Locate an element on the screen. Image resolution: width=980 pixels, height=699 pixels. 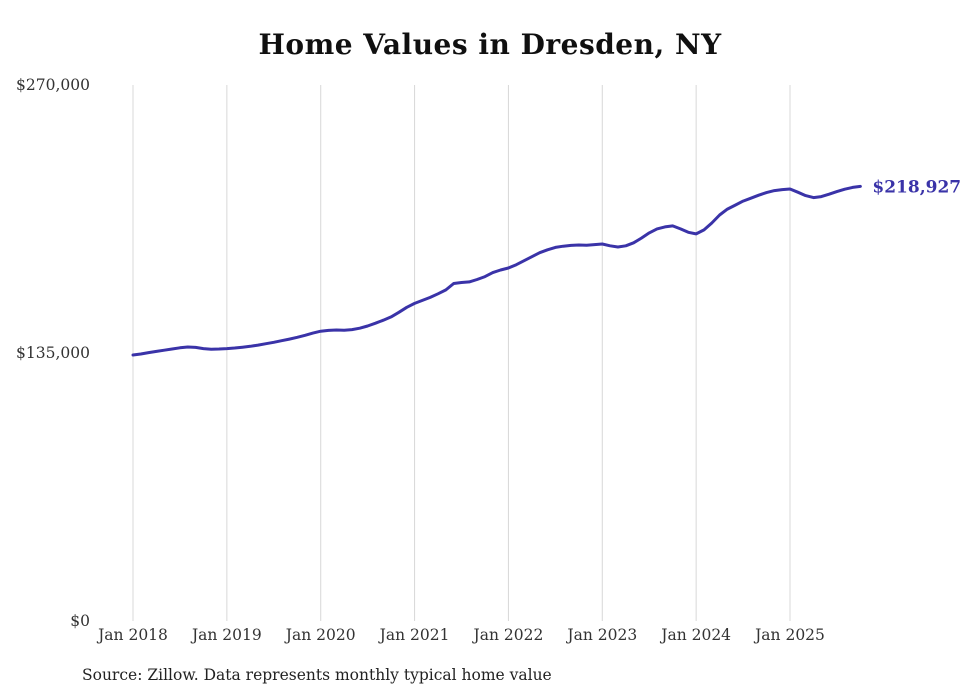
x-axis-tick-label: Jan 2022 is located at coordinates (508, 635).